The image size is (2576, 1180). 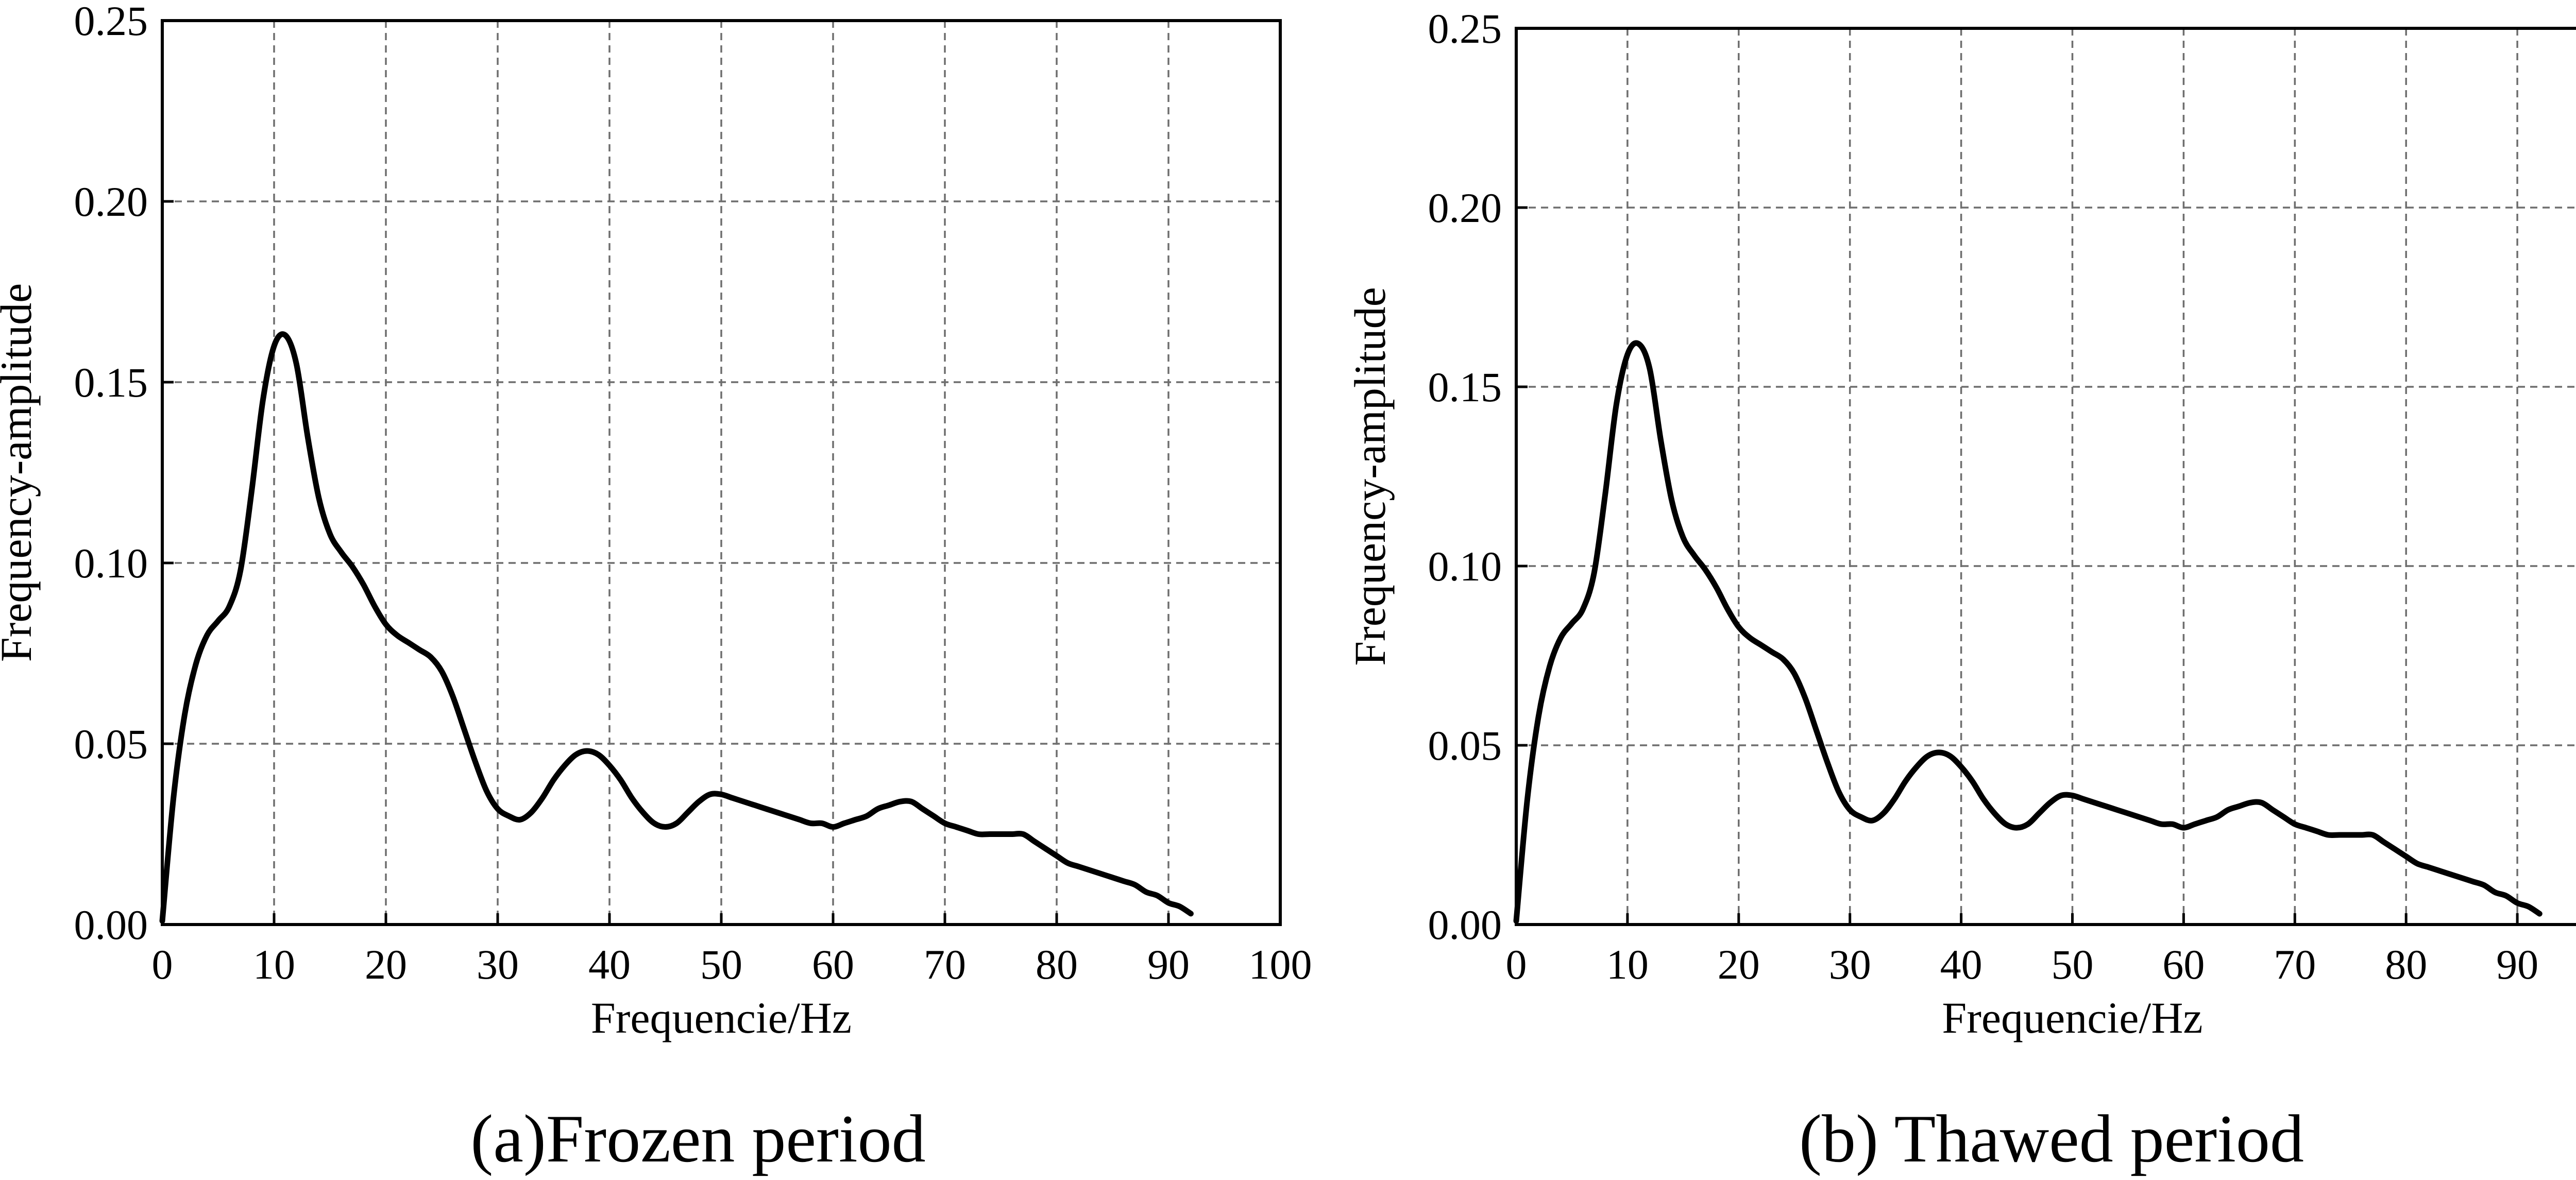 What do you see at coordinates (2051, 1138) in the screenshot?
I see `chart-caption: (b) Thawed period` at bounding box center [2051, 1138].